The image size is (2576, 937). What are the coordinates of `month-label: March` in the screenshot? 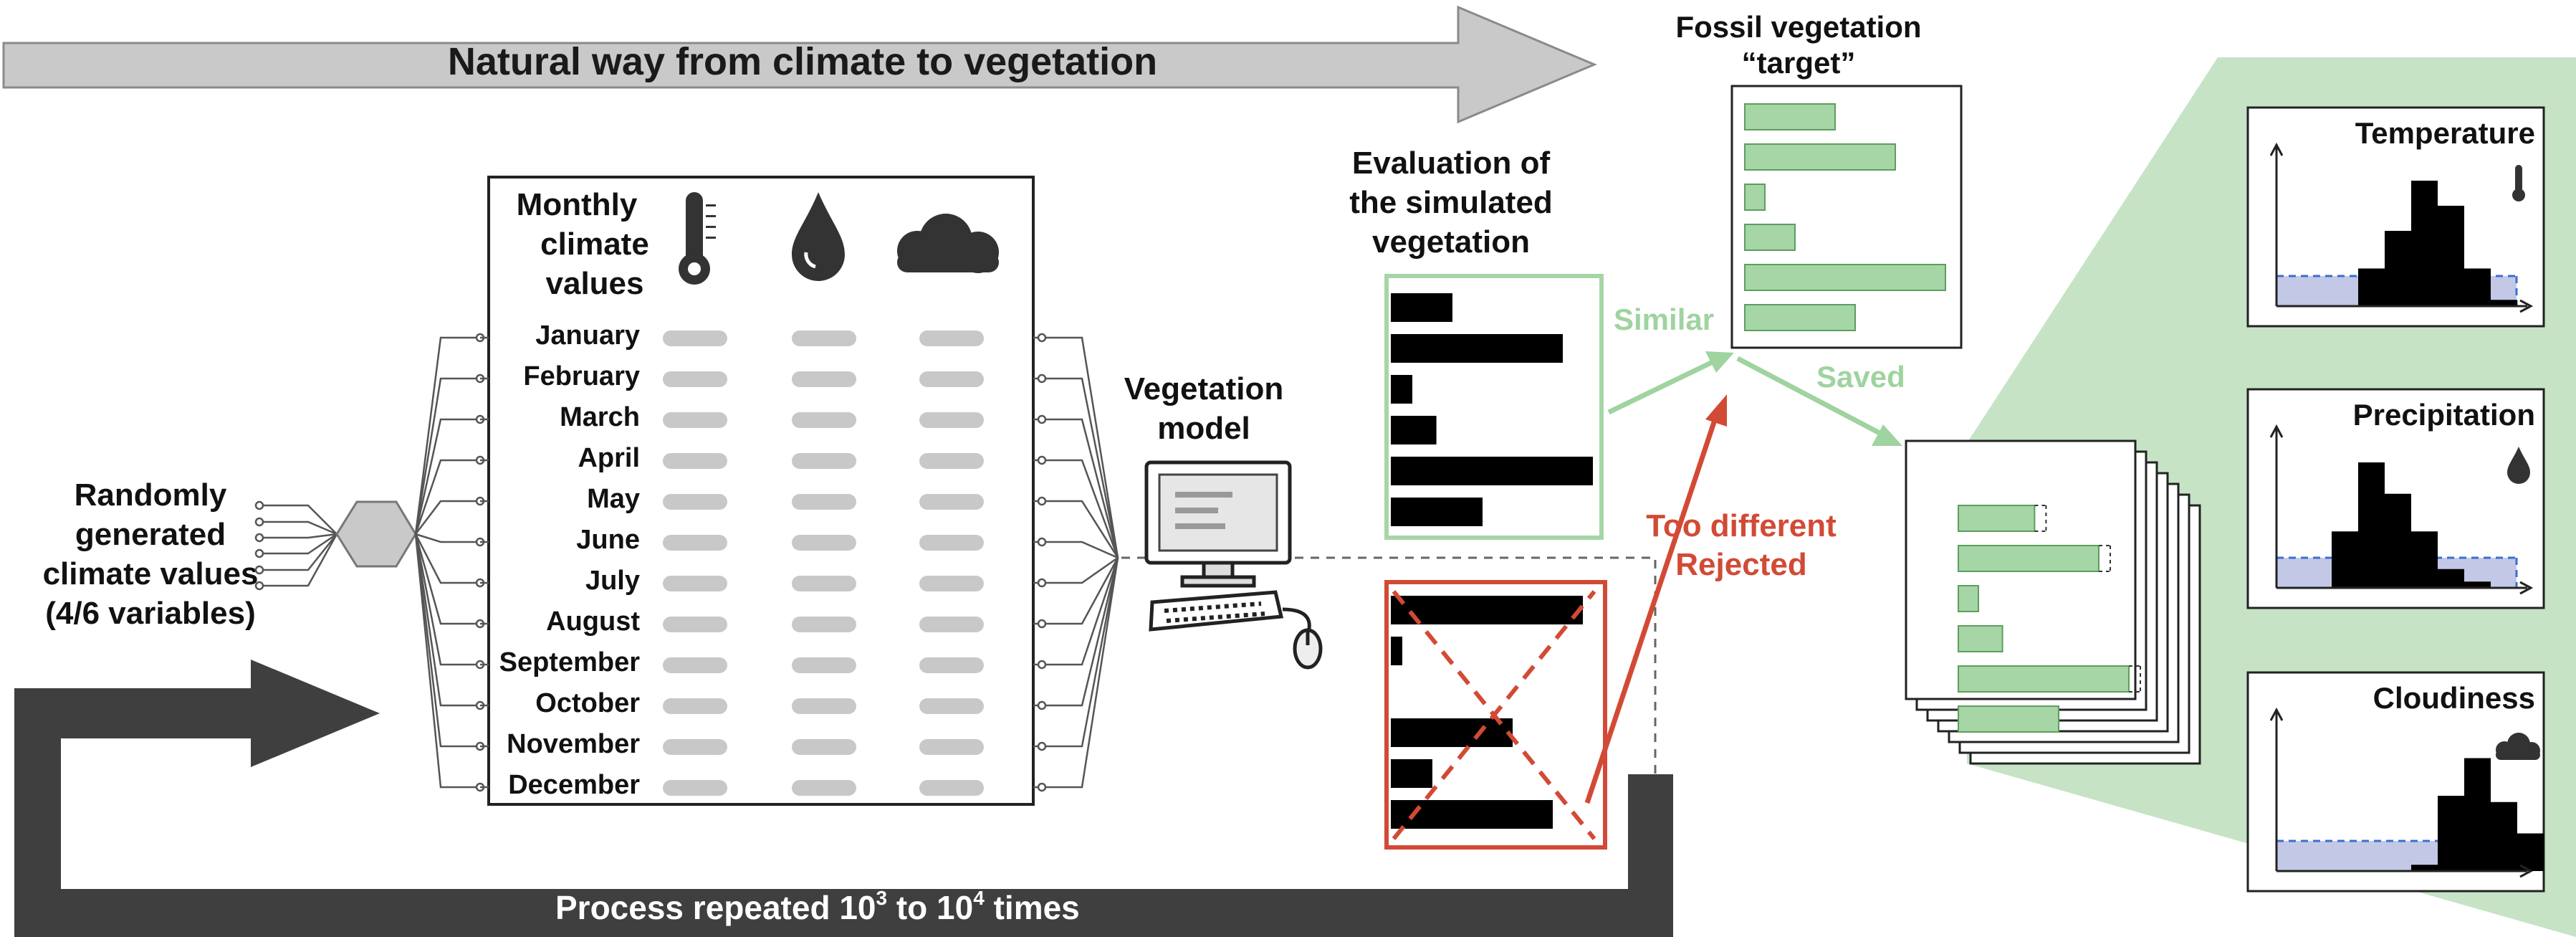 It's located at (600, 417).